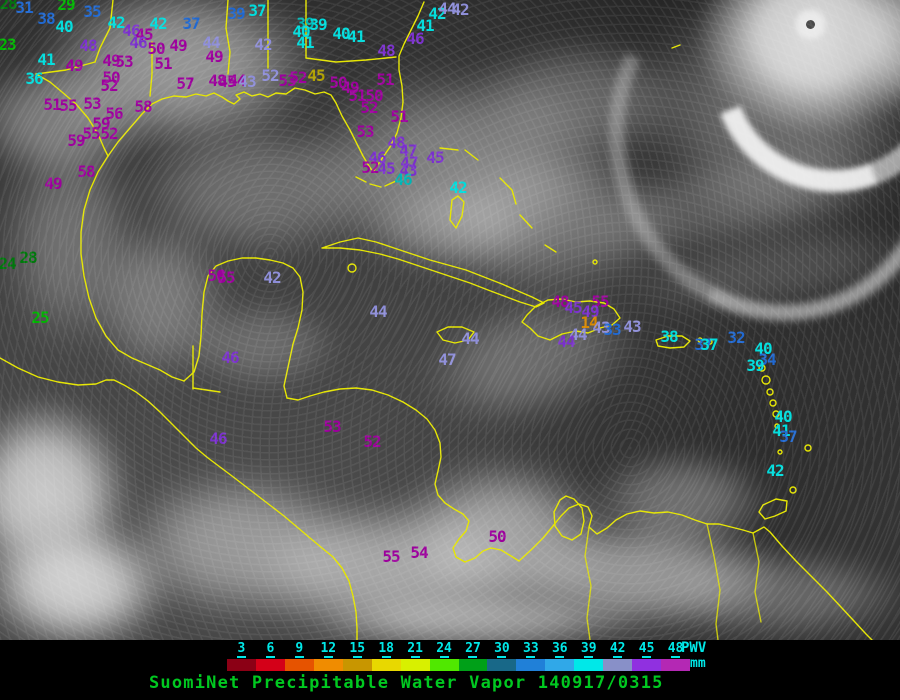 This screenshot has width=900, height=700. I want to click on station-pwv-value: 34, so click(767, 359).